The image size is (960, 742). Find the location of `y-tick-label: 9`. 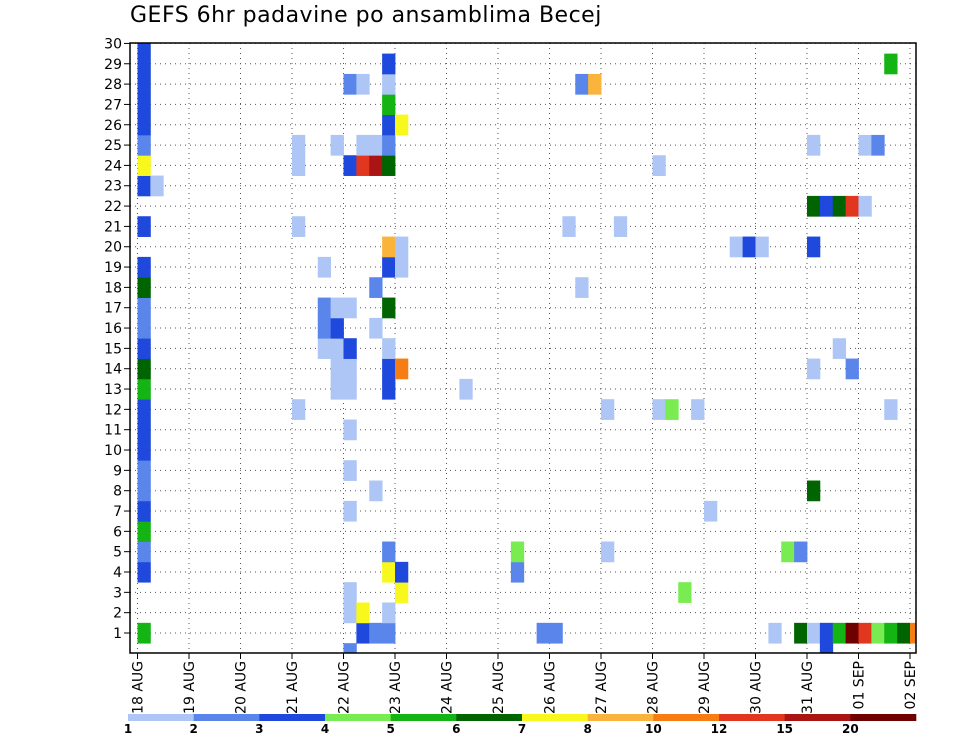

y-tick-label: 9 is located at coordinates (117, 471).